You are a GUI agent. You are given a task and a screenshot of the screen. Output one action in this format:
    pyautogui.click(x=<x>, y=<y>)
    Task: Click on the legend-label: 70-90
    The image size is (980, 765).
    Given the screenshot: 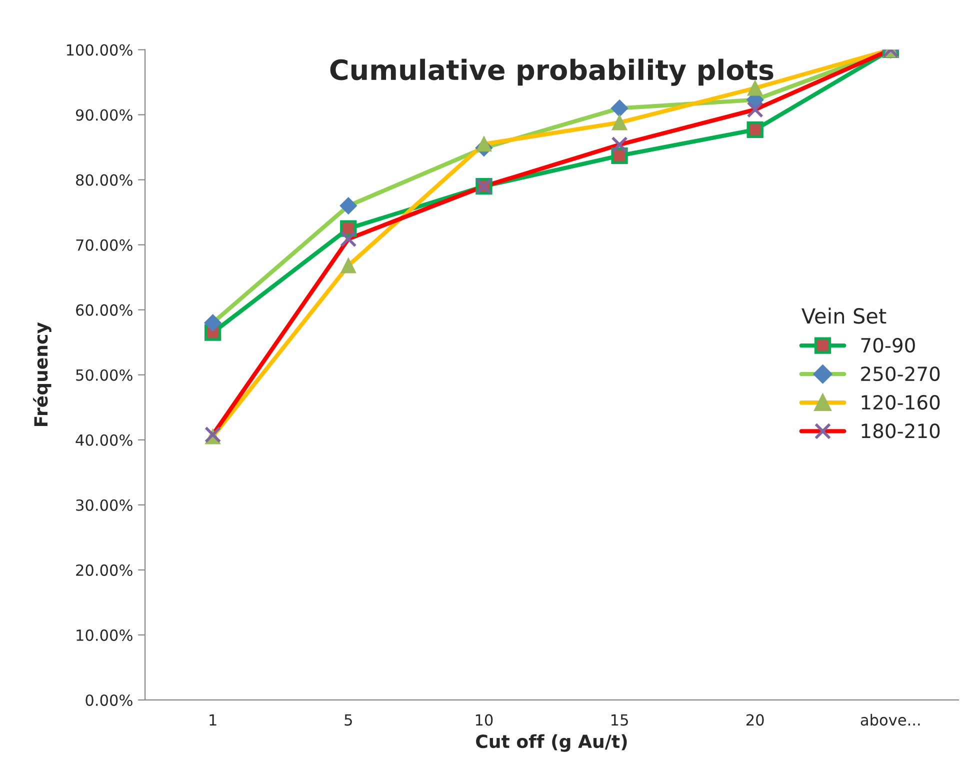 What is the action you would take?
    pyautogui.click(x=888, y=345)
    